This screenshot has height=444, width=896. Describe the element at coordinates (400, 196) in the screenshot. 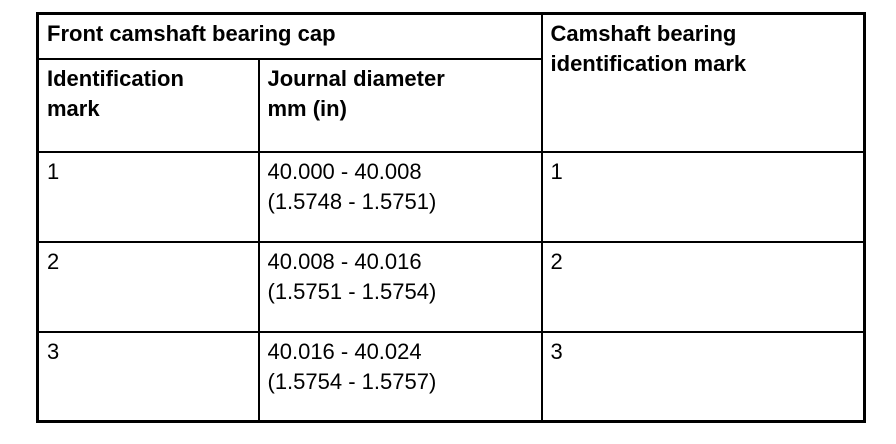

I see `cell-journal-diameter-1: 40.000 - 40.008 (1.5748 - 1.5751)` at that location.